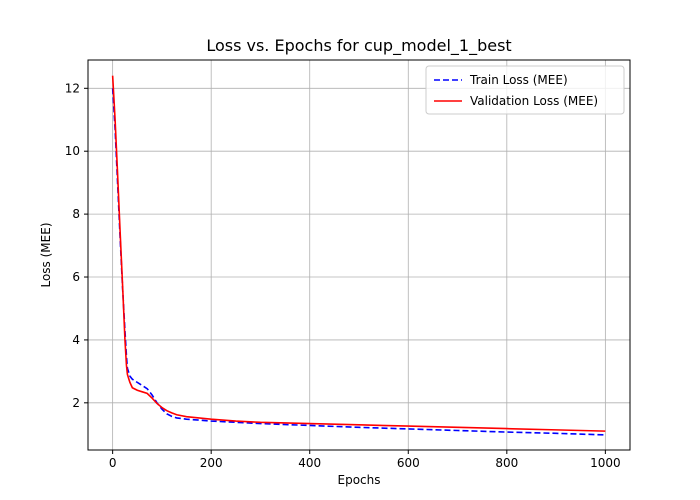  What do you see at coordinates (358, 46) in the screenshot?
I see `chart-title: Loss vs. Epochs for cup_model_1_best` at bounding box center [358, 46].